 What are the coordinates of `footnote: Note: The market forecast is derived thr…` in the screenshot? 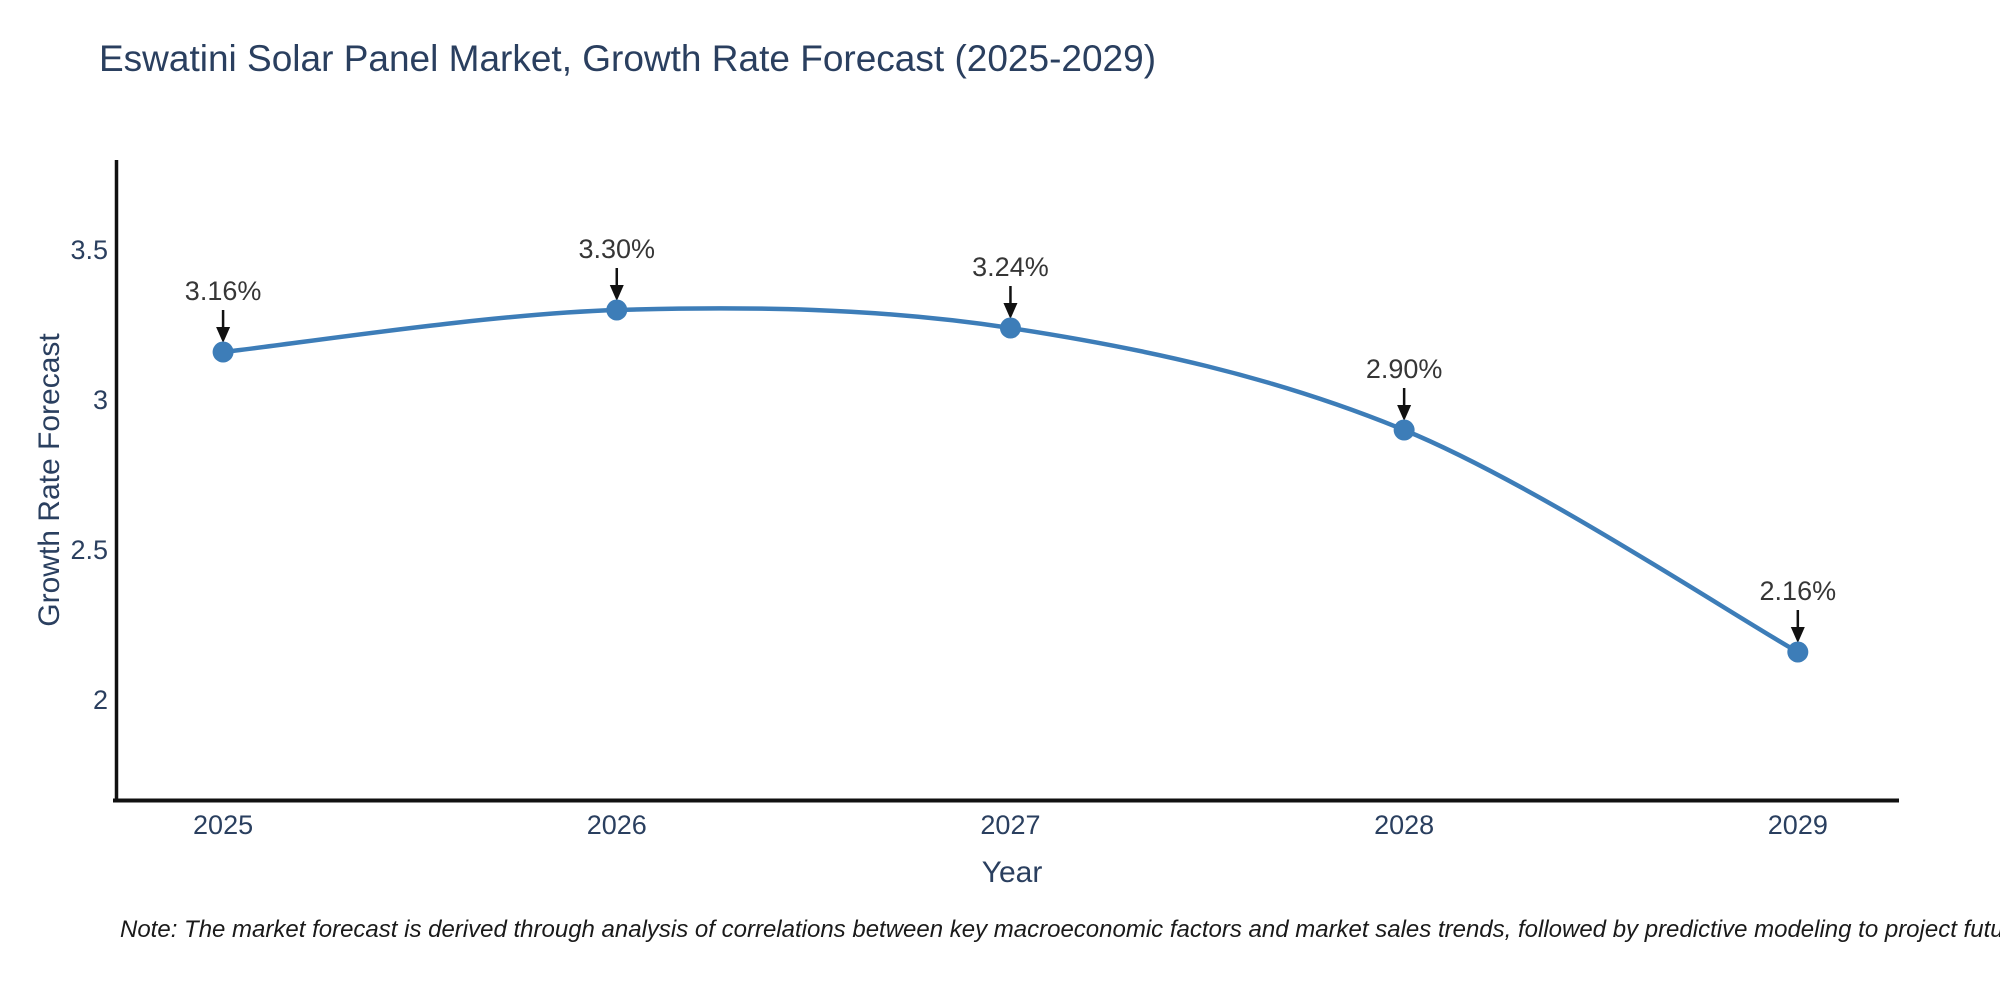 It's located at (1060, 929).